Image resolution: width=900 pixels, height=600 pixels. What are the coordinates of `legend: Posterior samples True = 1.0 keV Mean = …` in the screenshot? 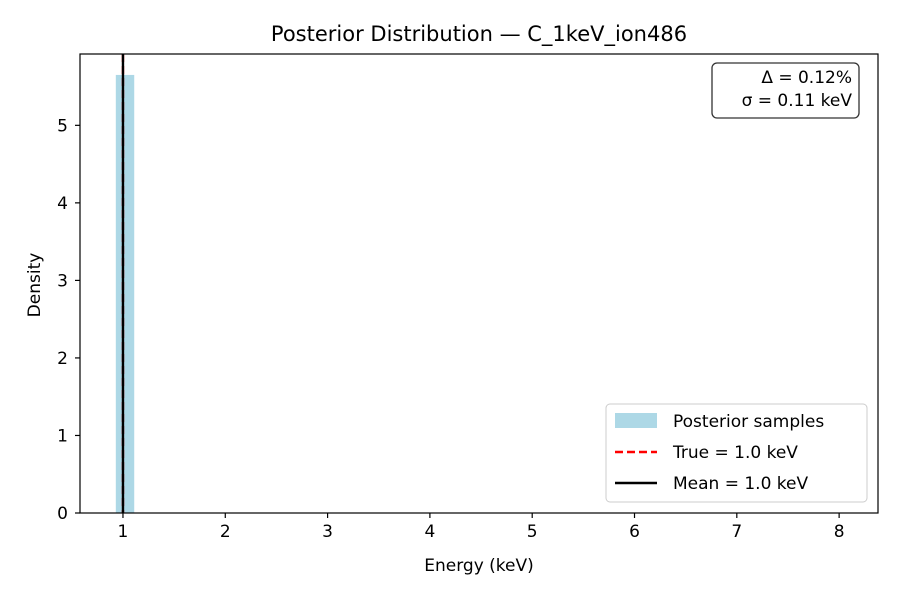 It's located at (736, 453).